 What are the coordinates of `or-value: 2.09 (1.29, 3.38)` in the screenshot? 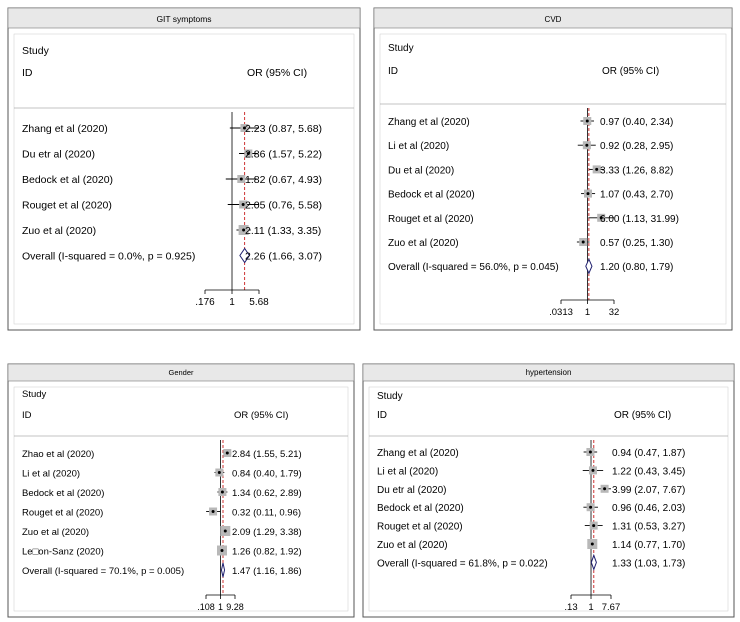 It's located at (267, 532).